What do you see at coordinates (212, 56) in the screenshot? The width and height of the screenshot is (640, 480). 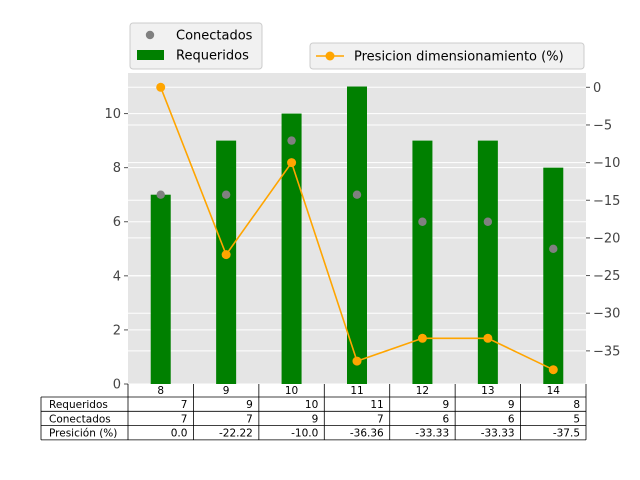 I see `legend-label-requeridos: Requeridos` at bounding box center [212, 56].